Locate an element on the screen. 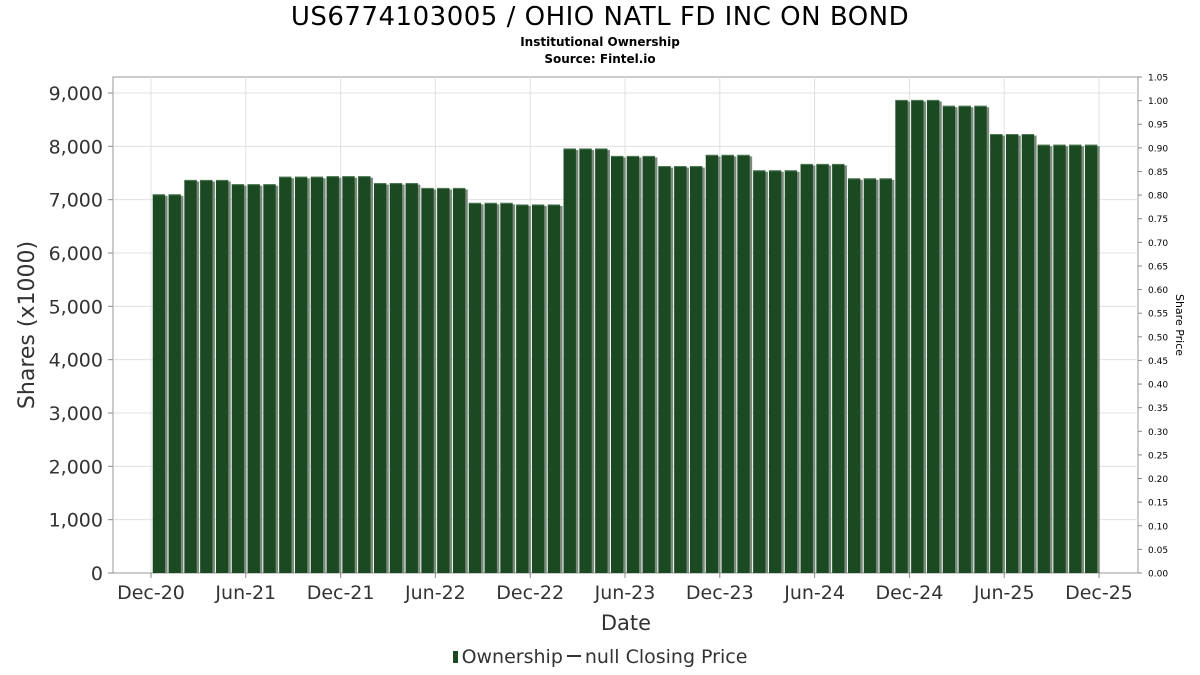  chart-title: US6774103005 / OHIO NATL FD INC ON BOND is located at coordinates (600, 17).